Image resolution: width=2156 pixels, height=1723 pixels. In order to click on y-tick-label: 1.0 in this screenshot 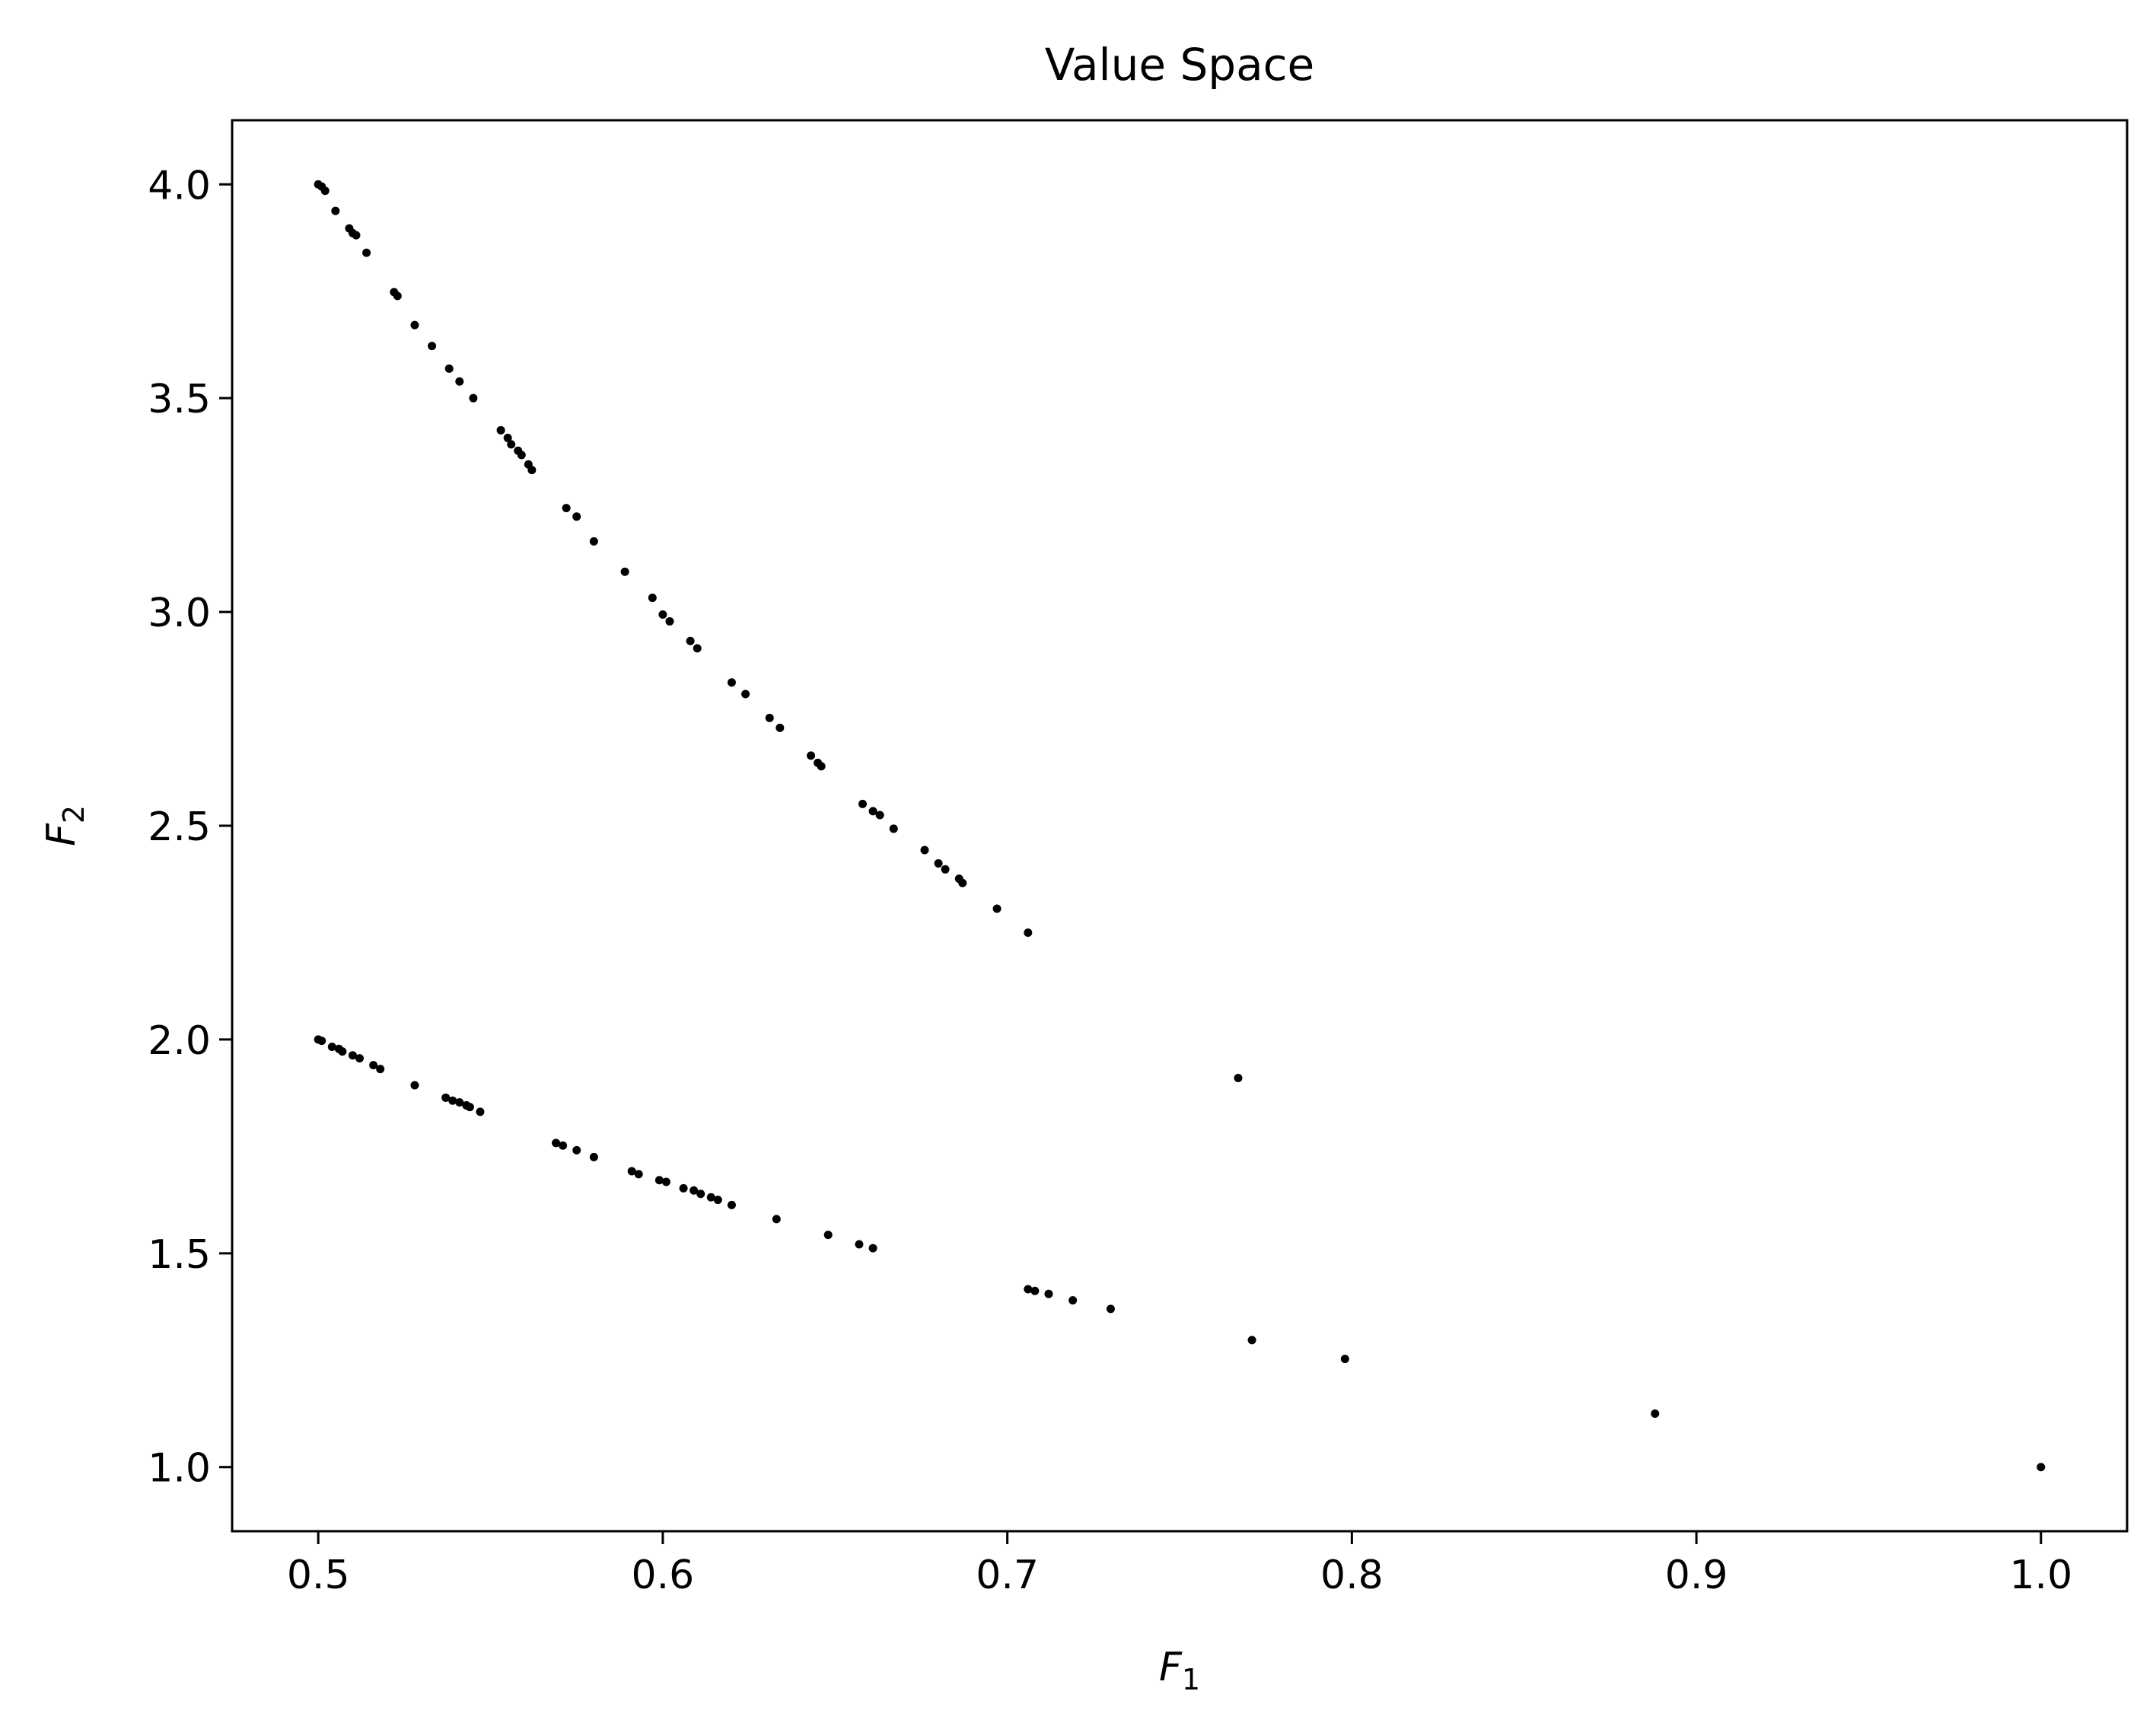, I will do `click(179, 1469)`.